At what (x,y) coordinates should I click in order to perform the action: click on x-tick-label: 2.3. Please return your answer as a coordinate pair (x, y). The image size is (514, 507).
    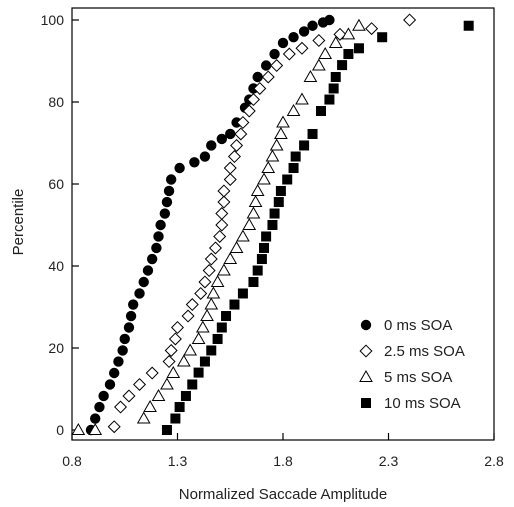
    Looking at the image, I should click on (389, 461).